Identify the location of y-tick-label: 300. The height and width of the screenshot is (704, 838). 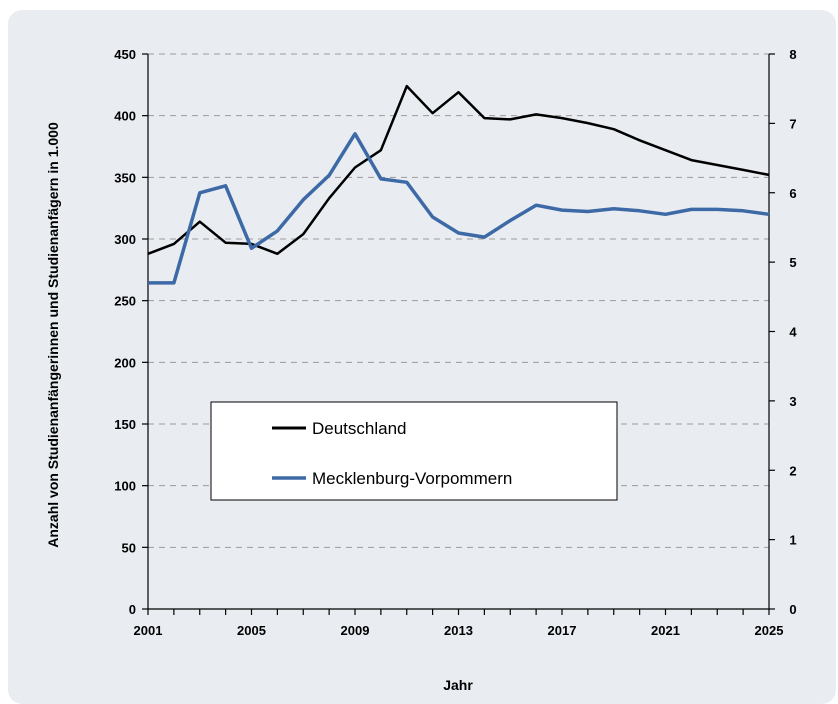
(125, 239).